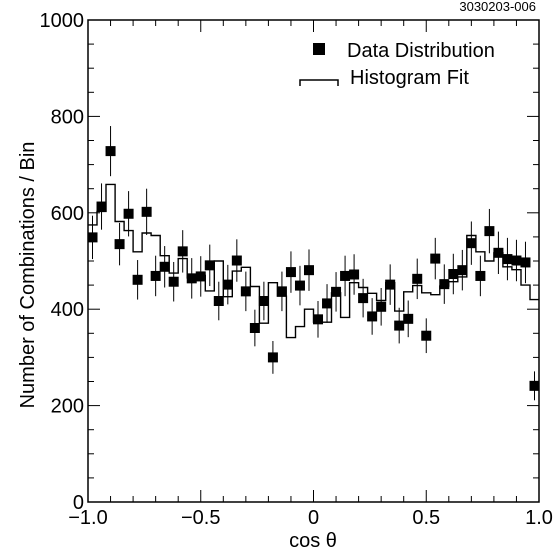 The height and width of the screenshot is (557, 554). I want to click on x-tick-label: 1.0, so click(539, 518).